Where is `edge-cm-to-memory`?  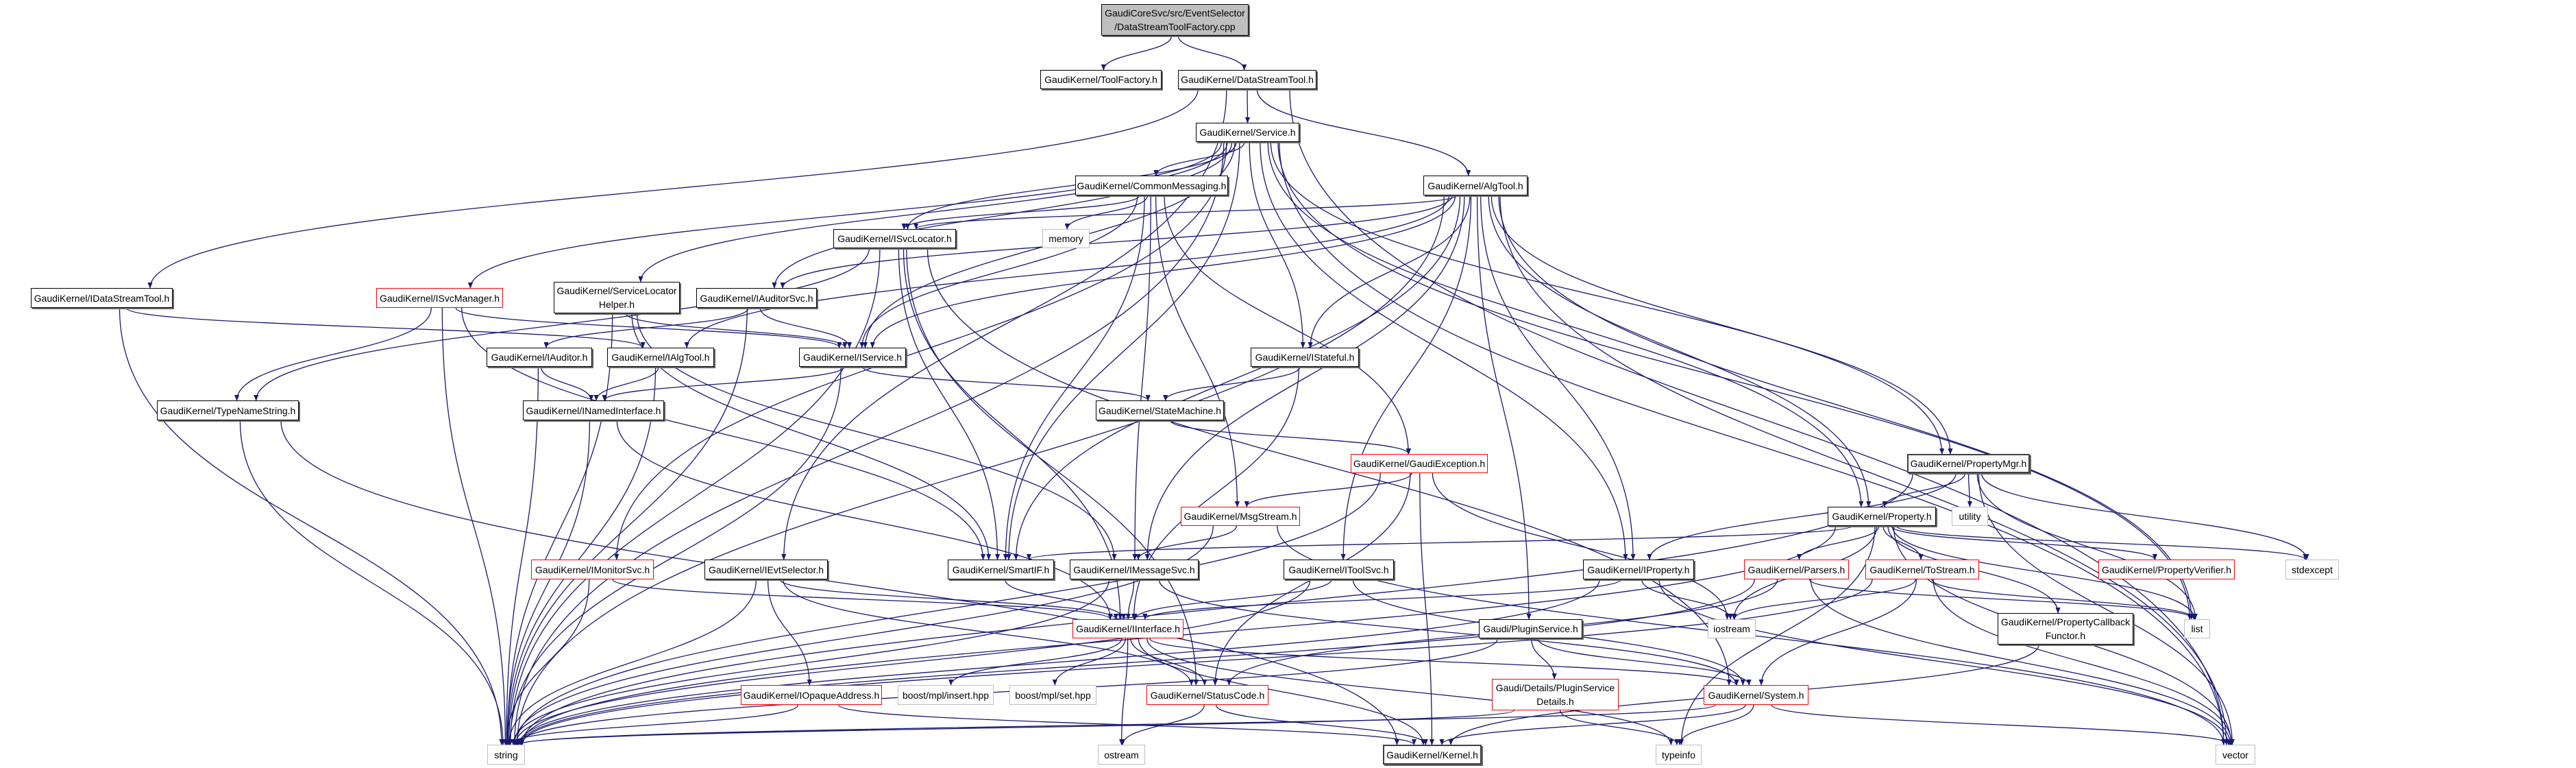
edge-cm-to-memory is located at coordinates (1107, 212).